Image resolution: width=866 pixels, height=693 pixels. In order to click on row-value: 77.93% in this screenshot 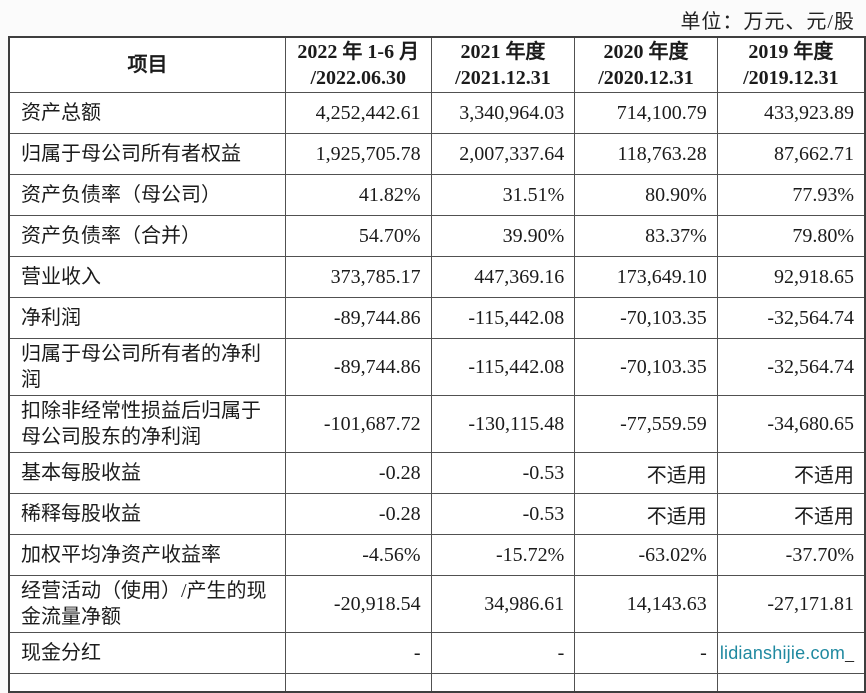, I will do `click(791, 195)`.